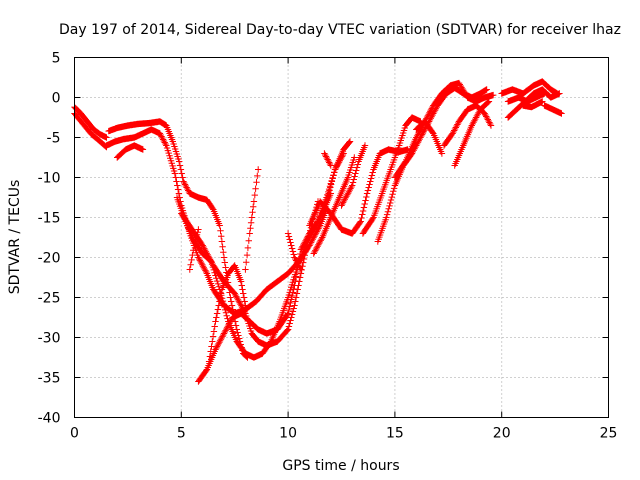 The width and height of the screenshot is (640, 480). Describe the element at coordinates (49, 259) in the screenshot. I see `y-tick-label: -20` at that location.